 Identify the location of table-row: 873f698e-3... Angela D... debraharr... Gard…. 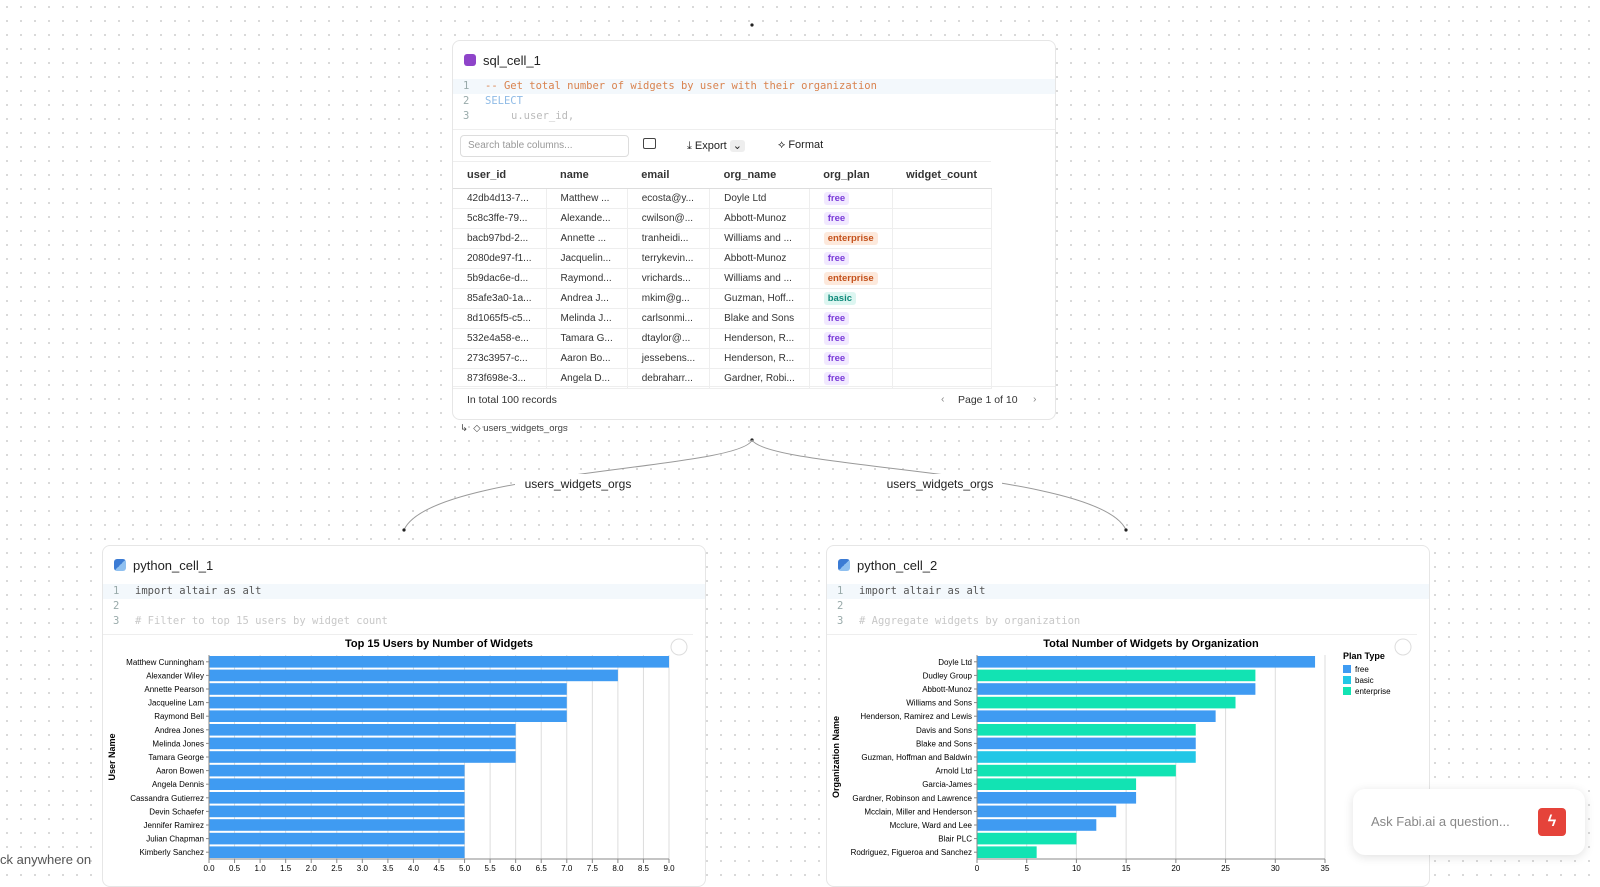
(722, 378).